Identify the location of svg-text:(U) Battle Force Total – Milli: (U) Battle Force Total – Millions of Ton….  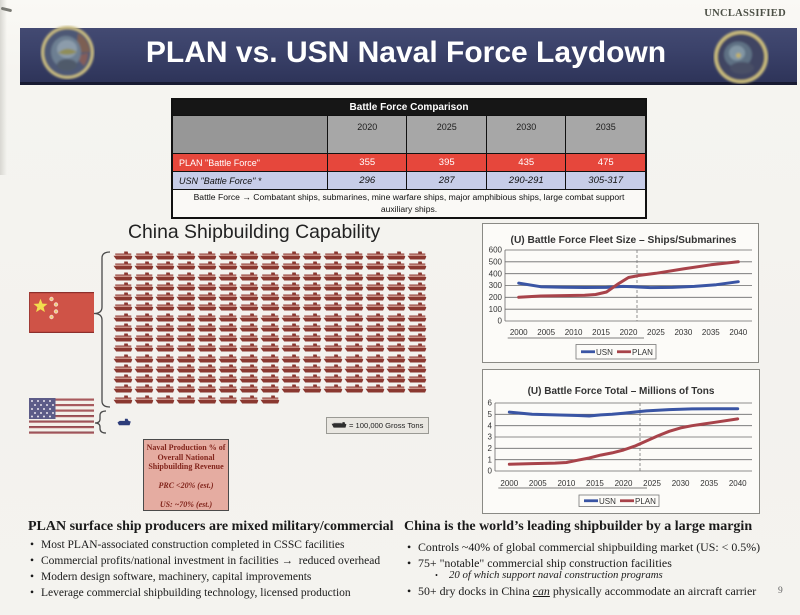
(621, 391).